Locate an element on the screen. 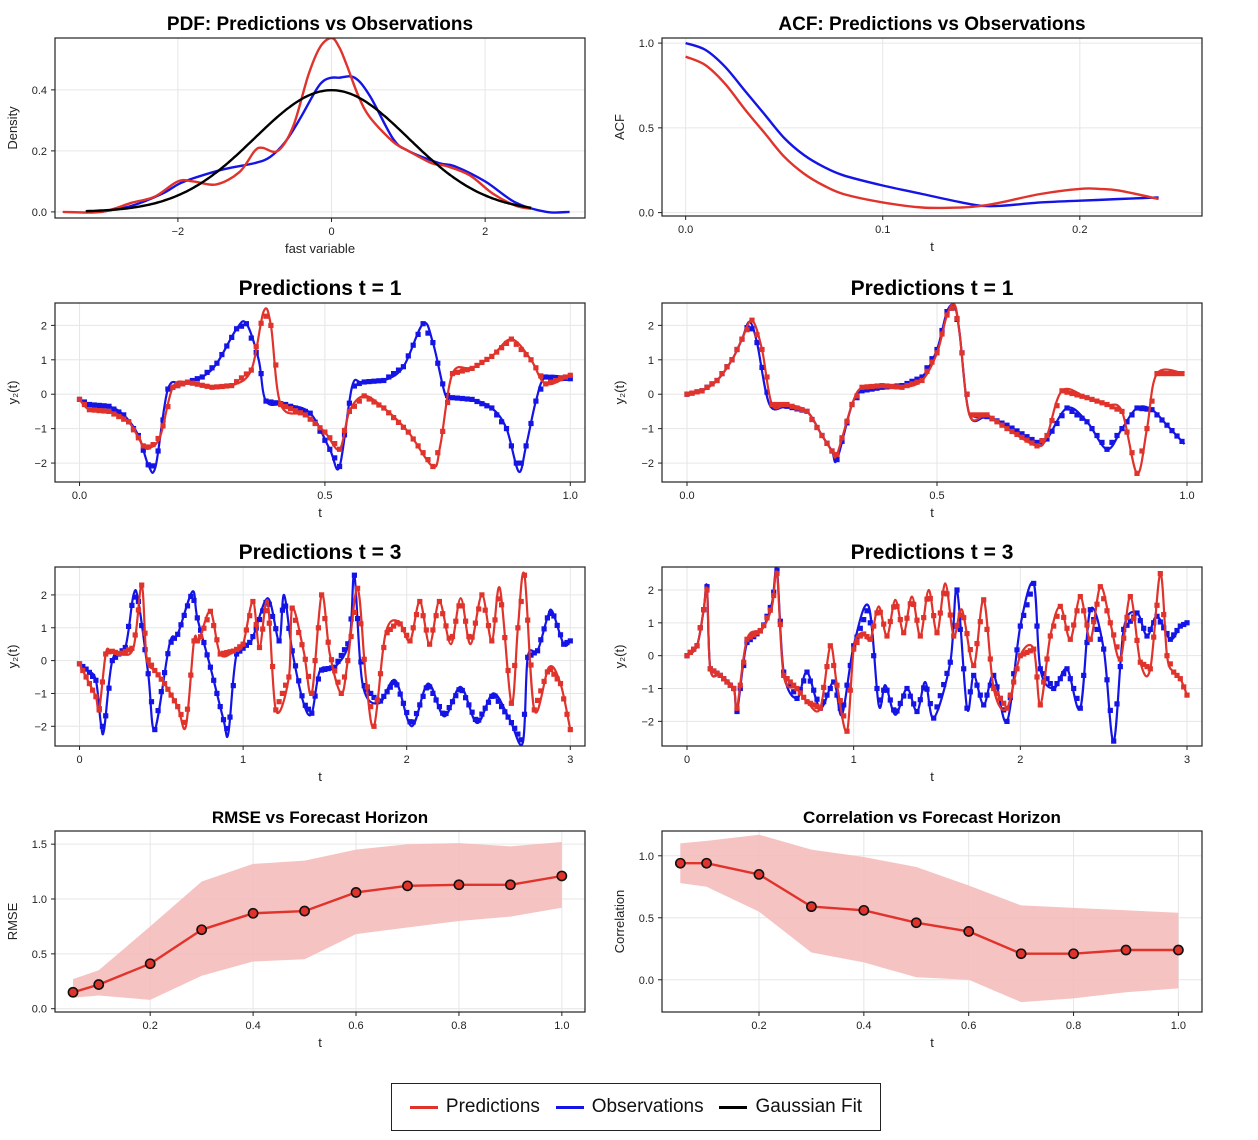 Image resolution: width=1258 pixels, height=1140 pixels. axes-frame is located at coordinates (932, 392).